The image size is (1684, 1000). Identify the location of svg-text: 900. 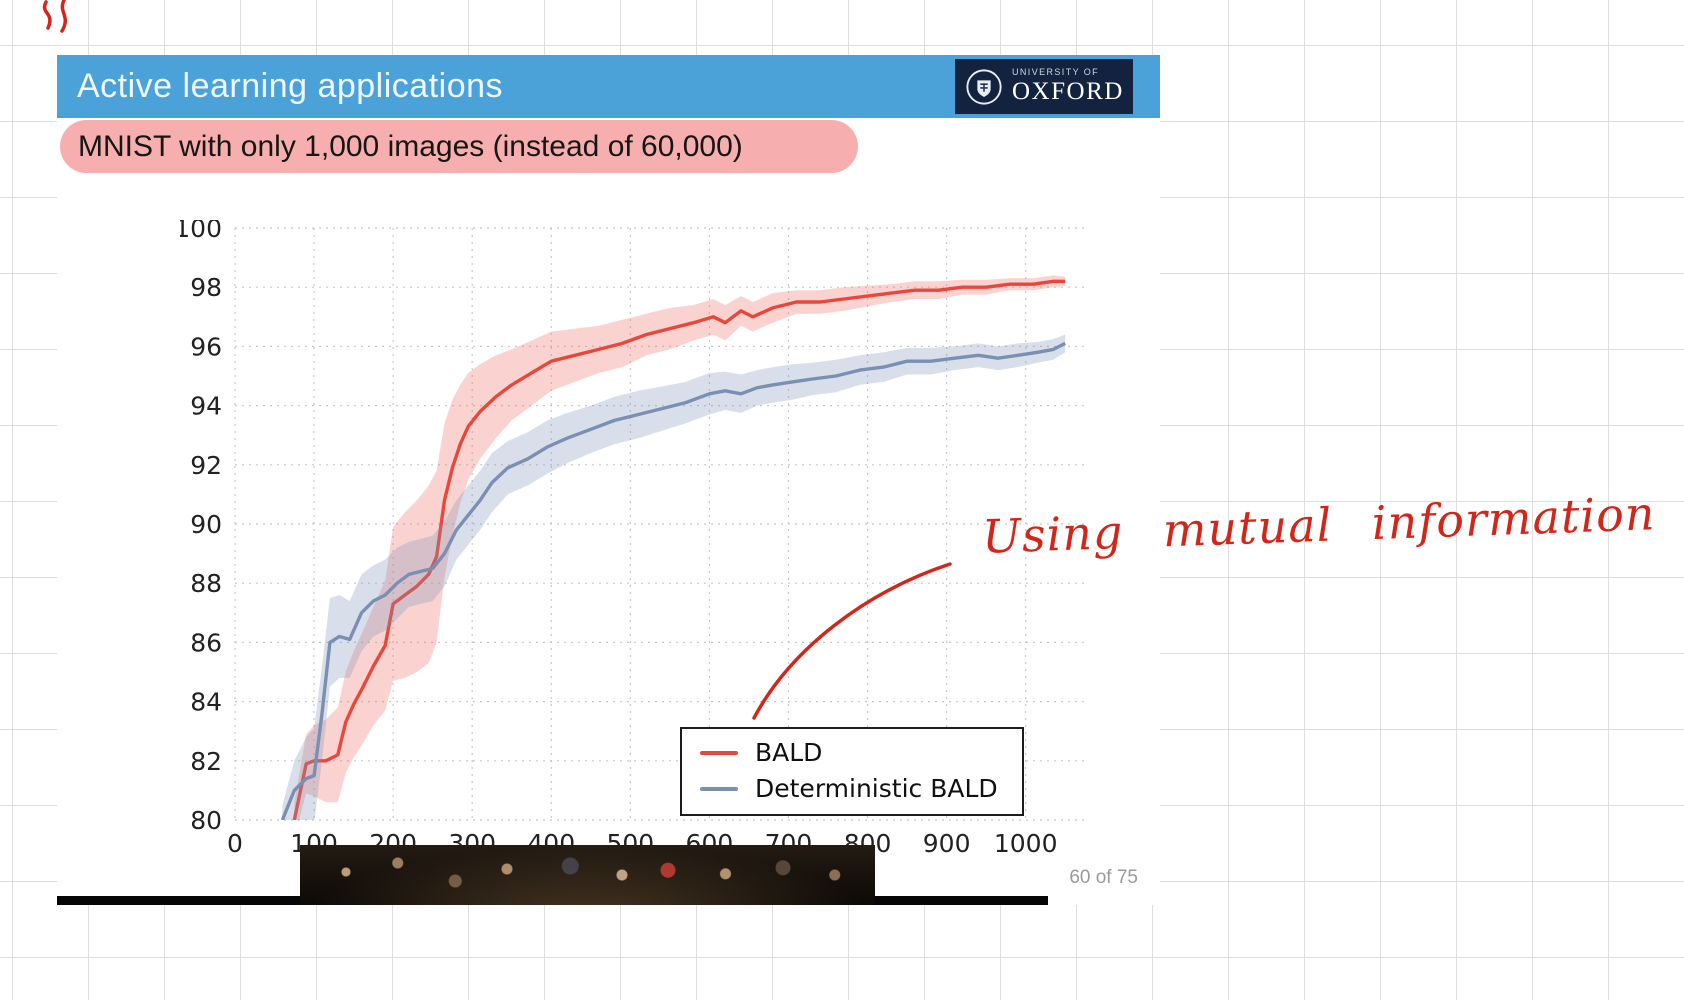
(947, 843).